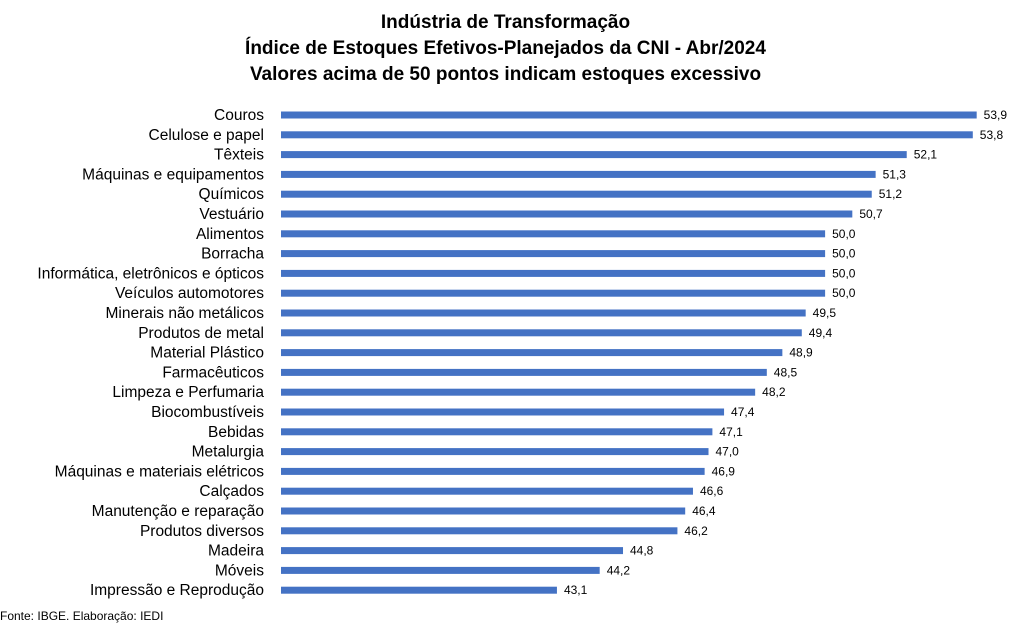  What do you see at coordinates (728, 452) in the screenshot?
I see `value-label-17: 47,0` at bounding box center [728, 452].